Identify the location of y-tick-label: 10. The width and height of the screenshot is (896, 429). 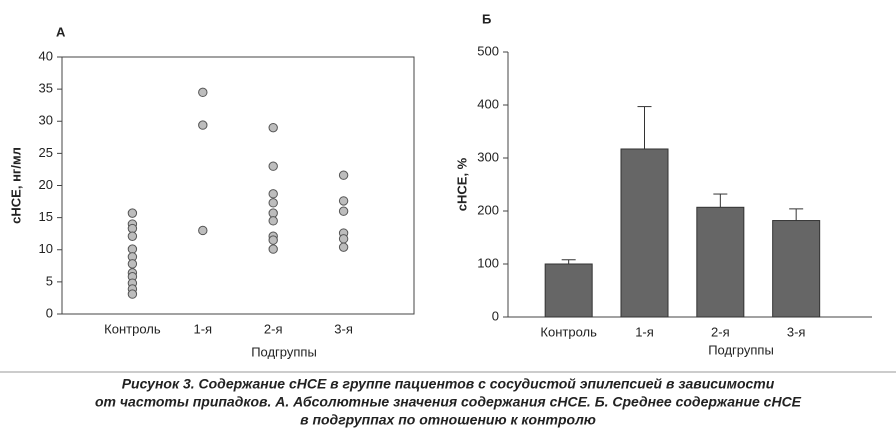
(46, 248).